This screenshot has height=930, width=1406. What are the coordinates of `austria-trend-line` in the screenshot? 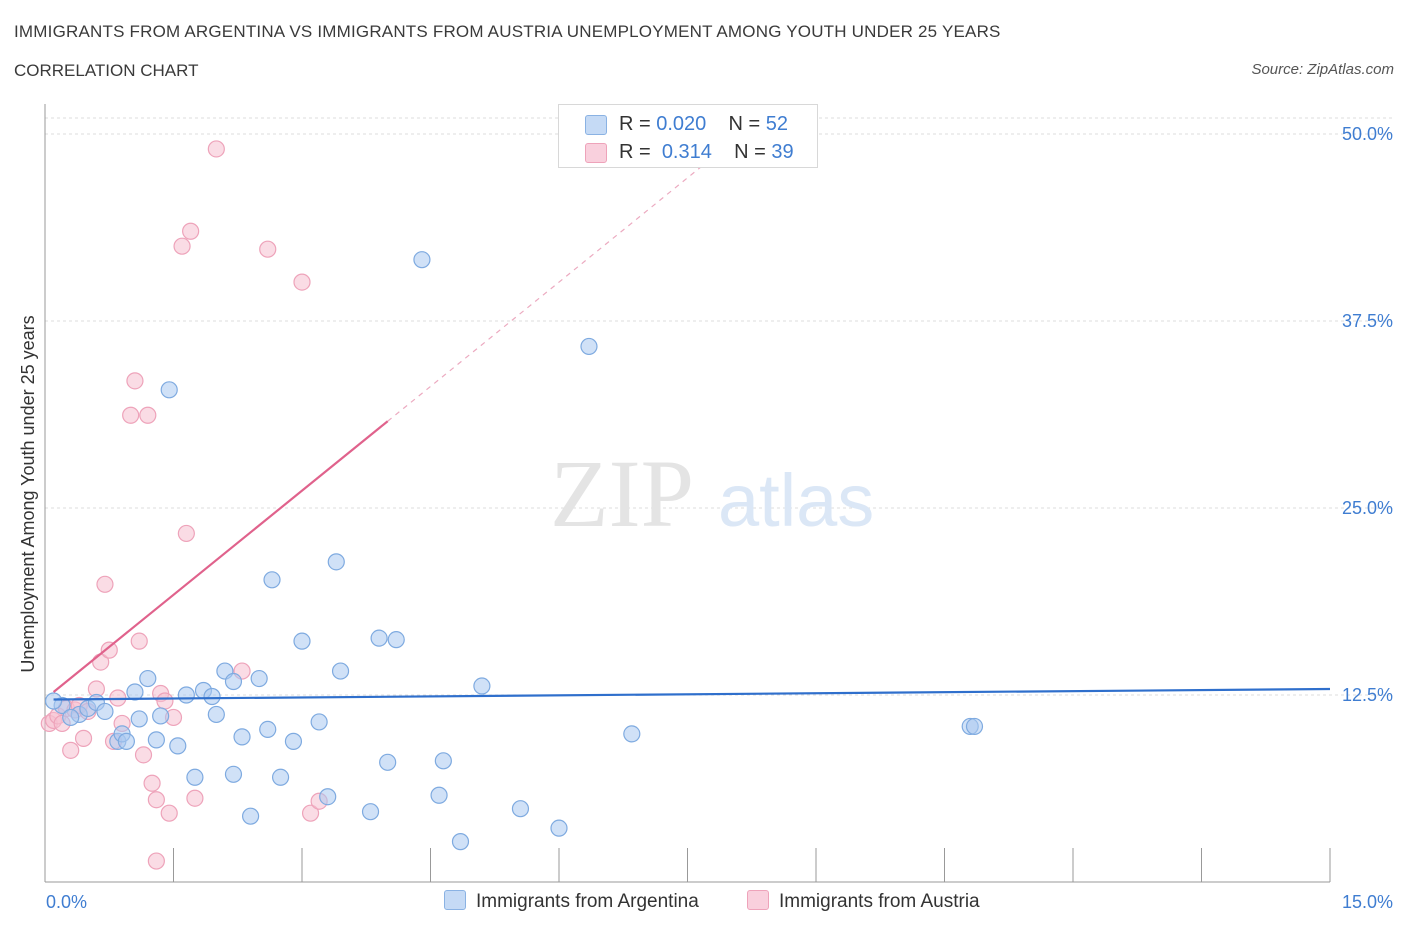 It's located at (220, 556).